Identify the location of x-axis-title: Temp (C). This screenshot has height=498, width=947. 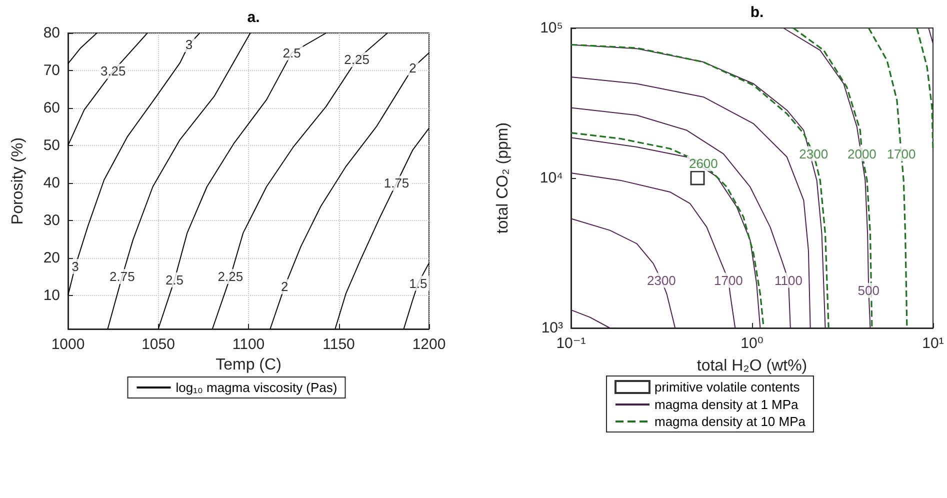
(249, 365).